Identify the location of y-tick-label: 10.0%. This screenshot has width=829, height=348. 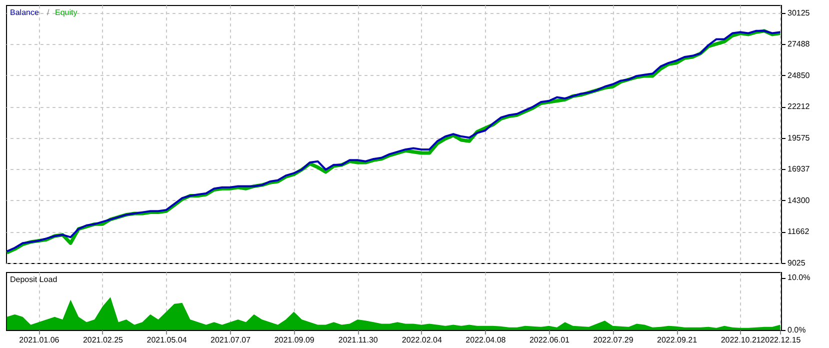
(799, 277).